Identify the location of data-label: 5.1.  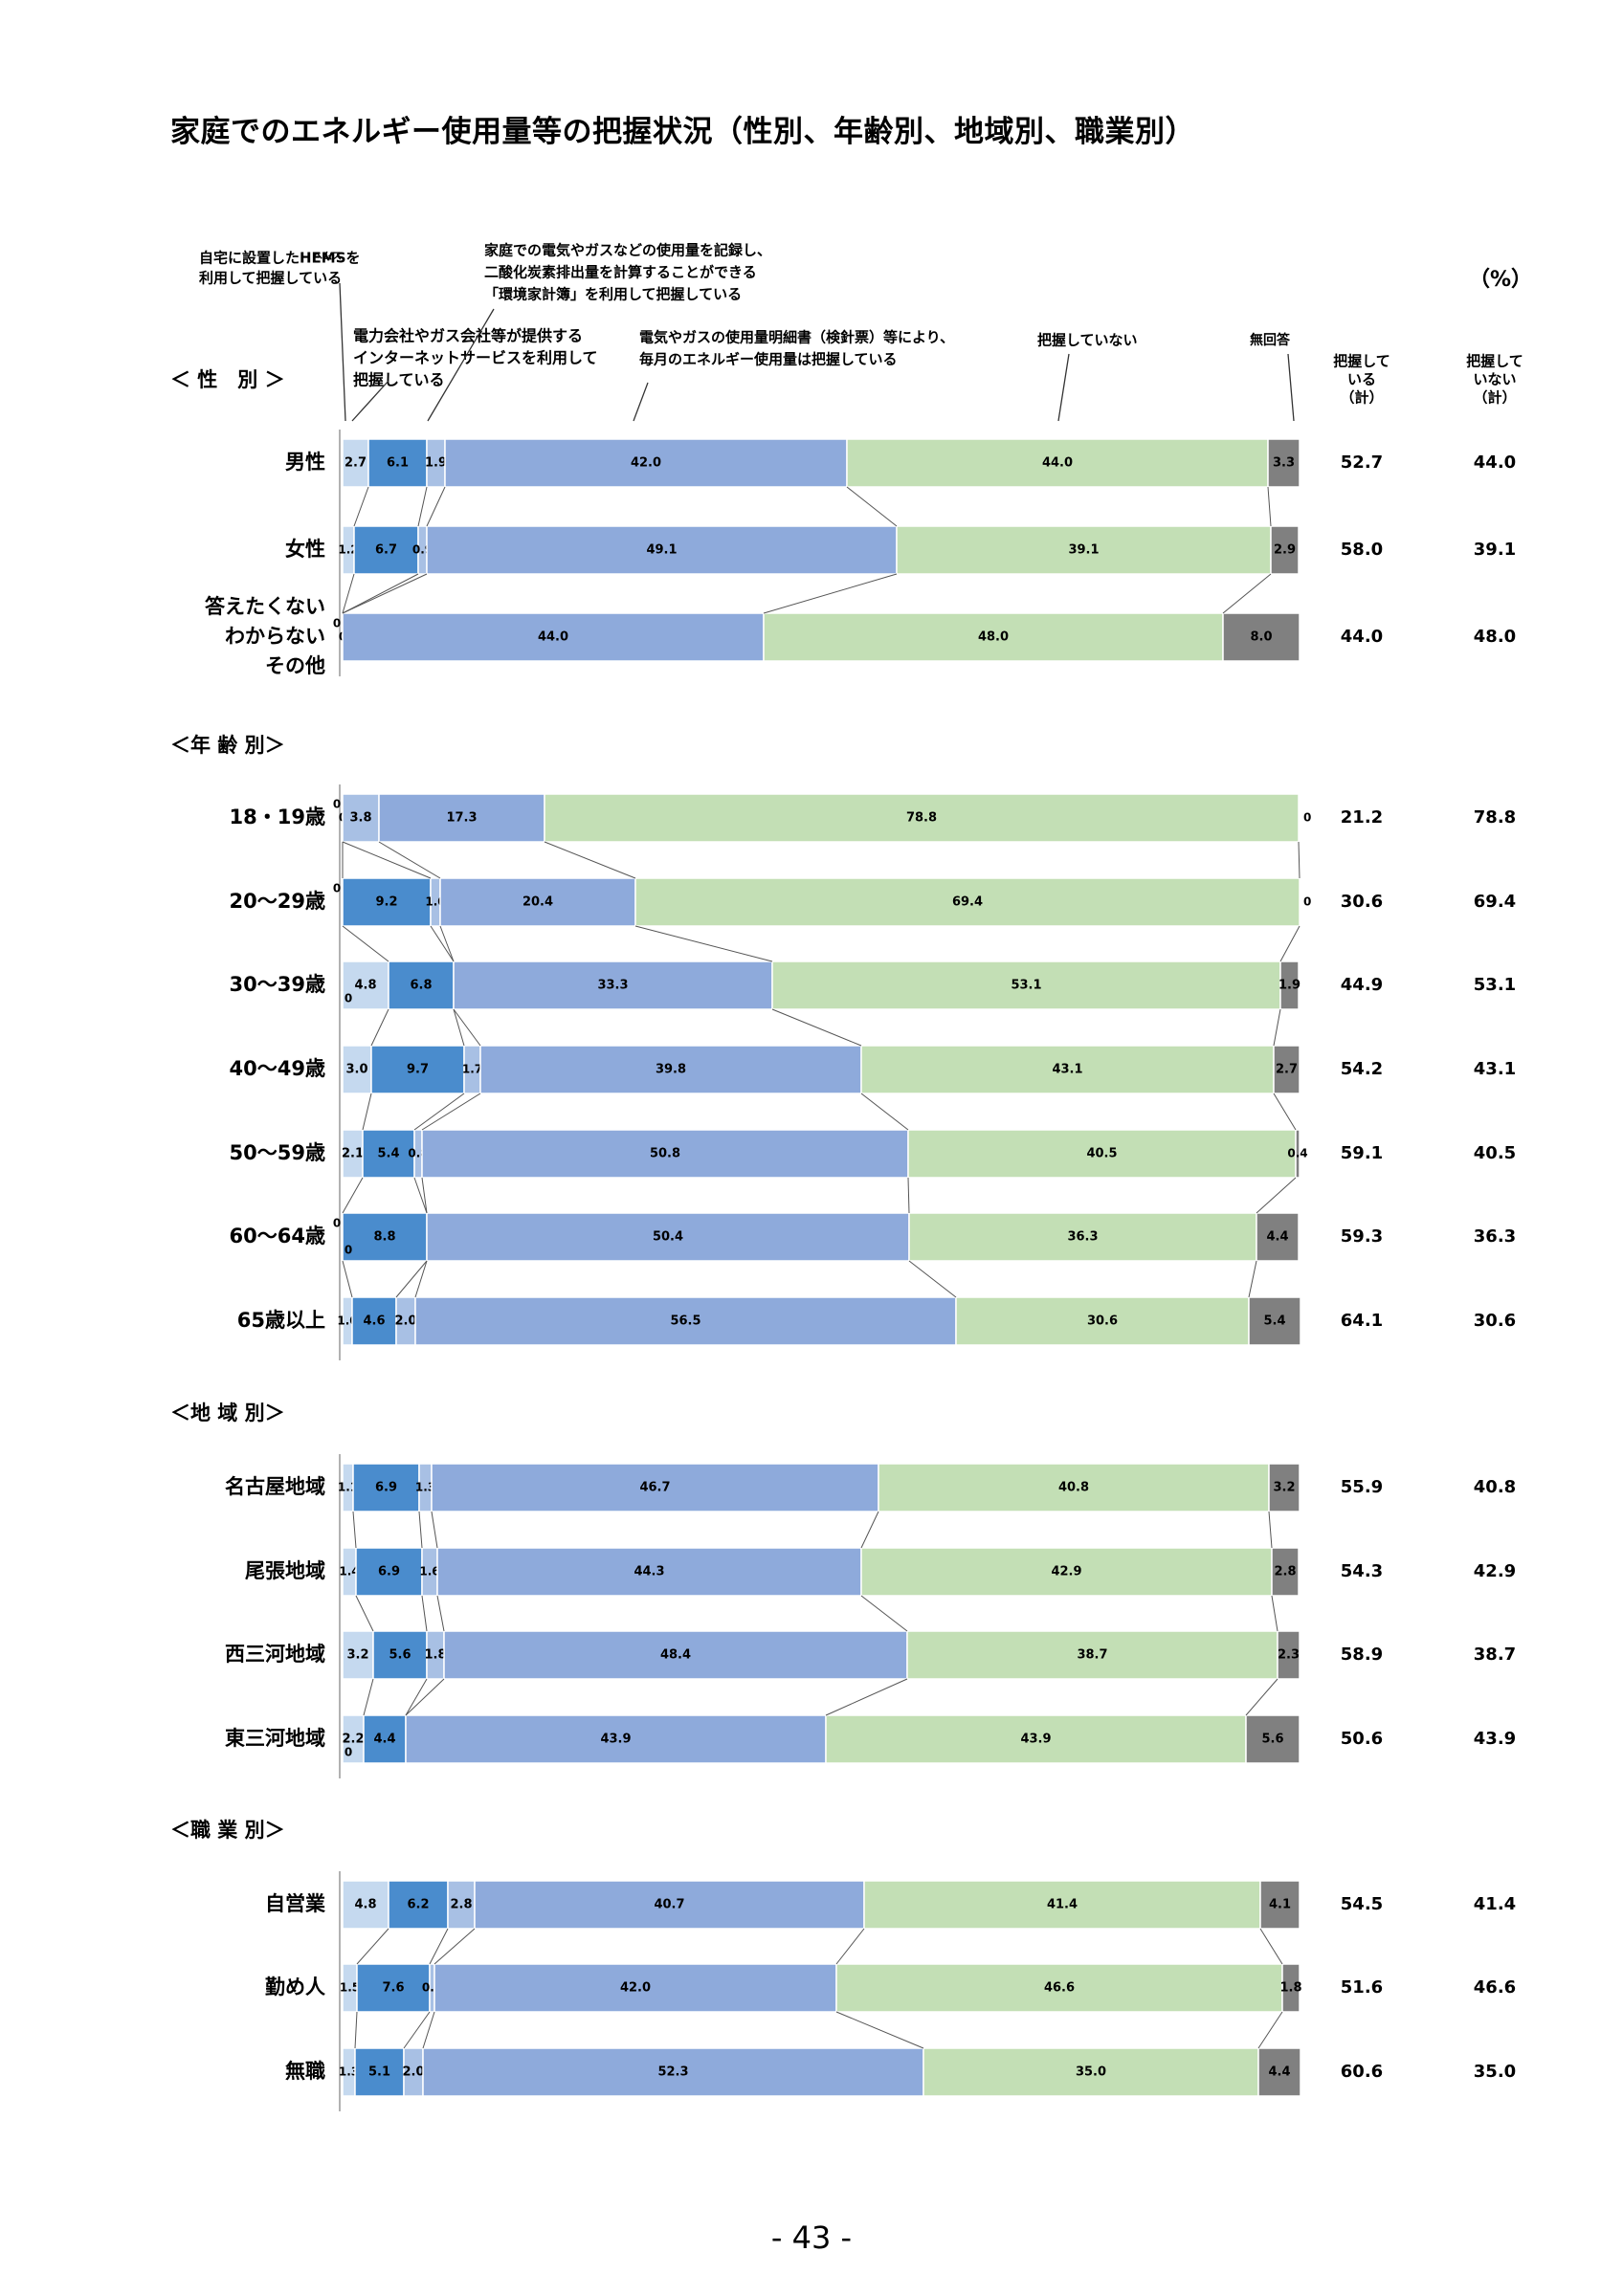
(379, 2072).